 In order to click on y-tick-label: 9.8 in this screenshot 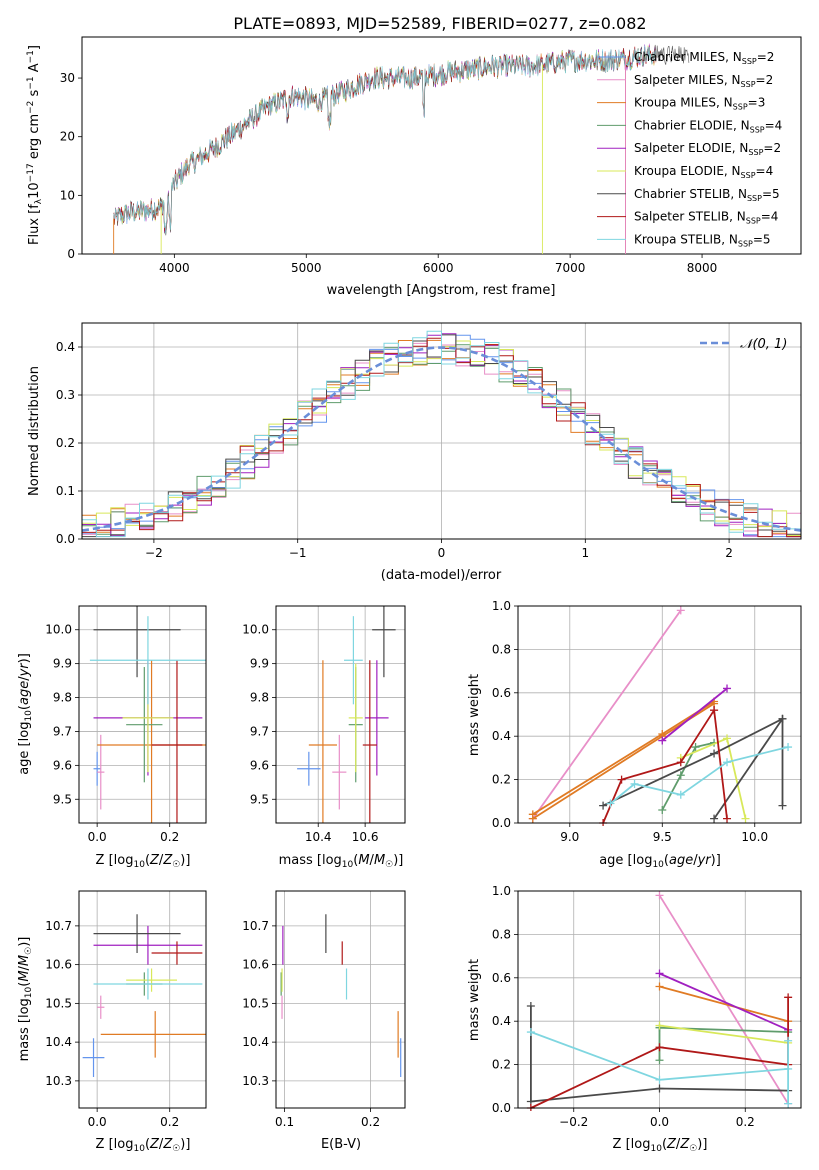, I will do `click(62, 698)`.